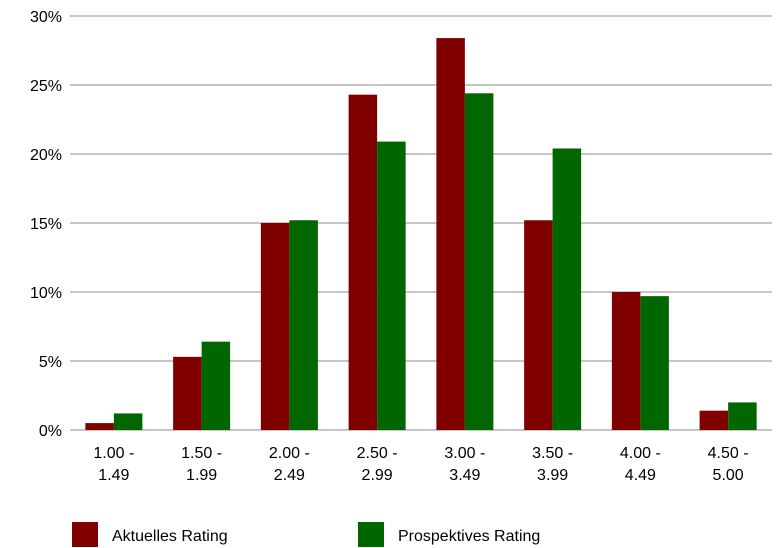 The image size is (776, 548). I want to click on x-tick-label: 1.99, so click(201, 475).